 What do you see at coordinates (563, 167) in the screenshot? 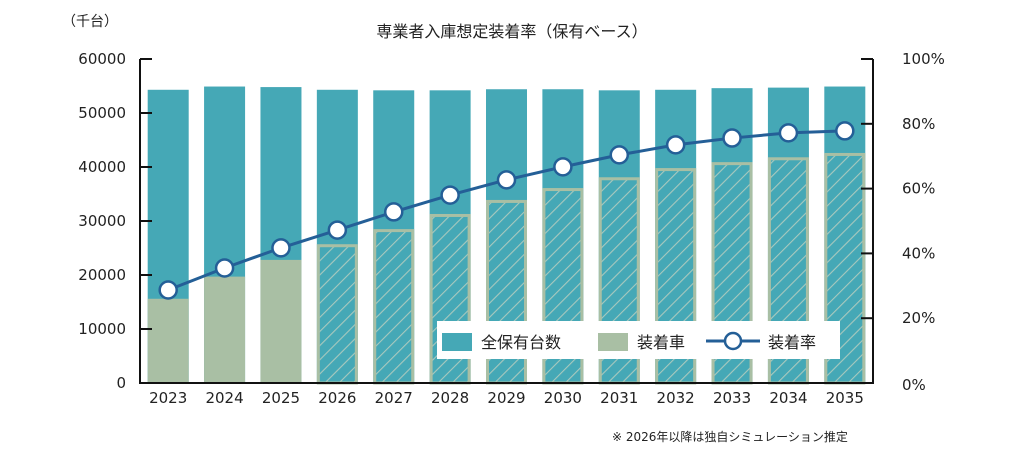
I see `rate-point-2030` at bounding box center [563, 167].